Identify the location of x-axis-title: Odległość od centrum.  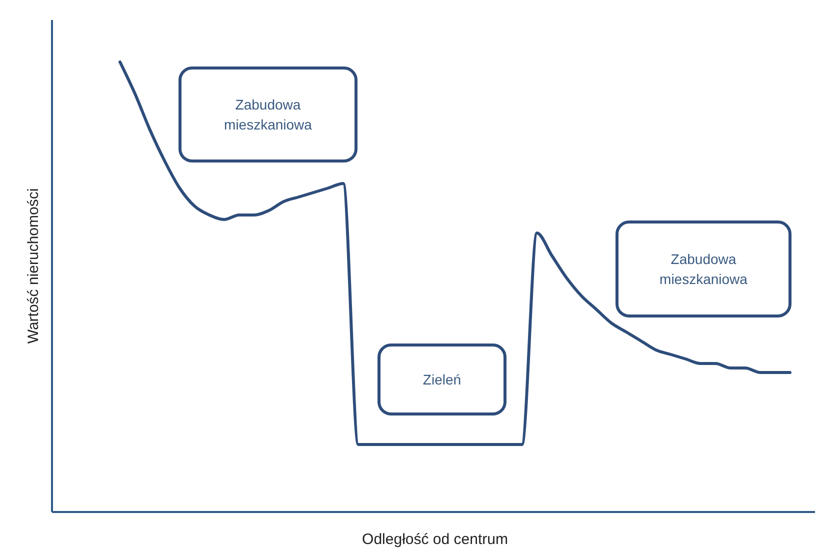
(435, 539).